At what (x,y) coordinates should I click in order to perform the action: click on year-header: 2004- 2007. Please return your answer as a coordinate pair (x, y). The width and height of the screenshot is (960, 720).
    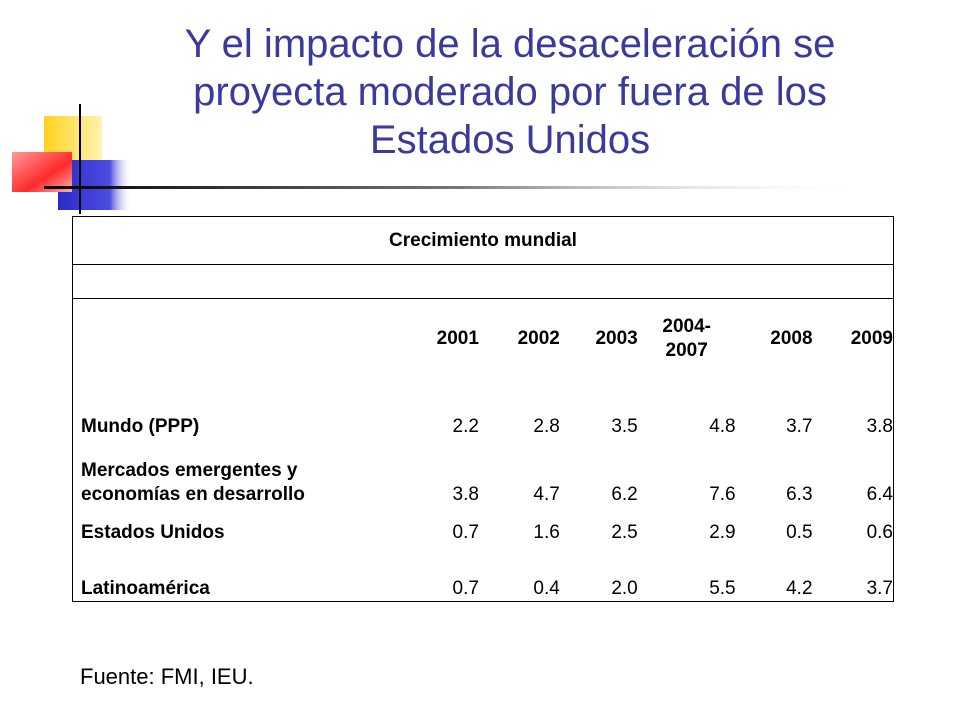
    Looking at the image, I should click on (686, 338).